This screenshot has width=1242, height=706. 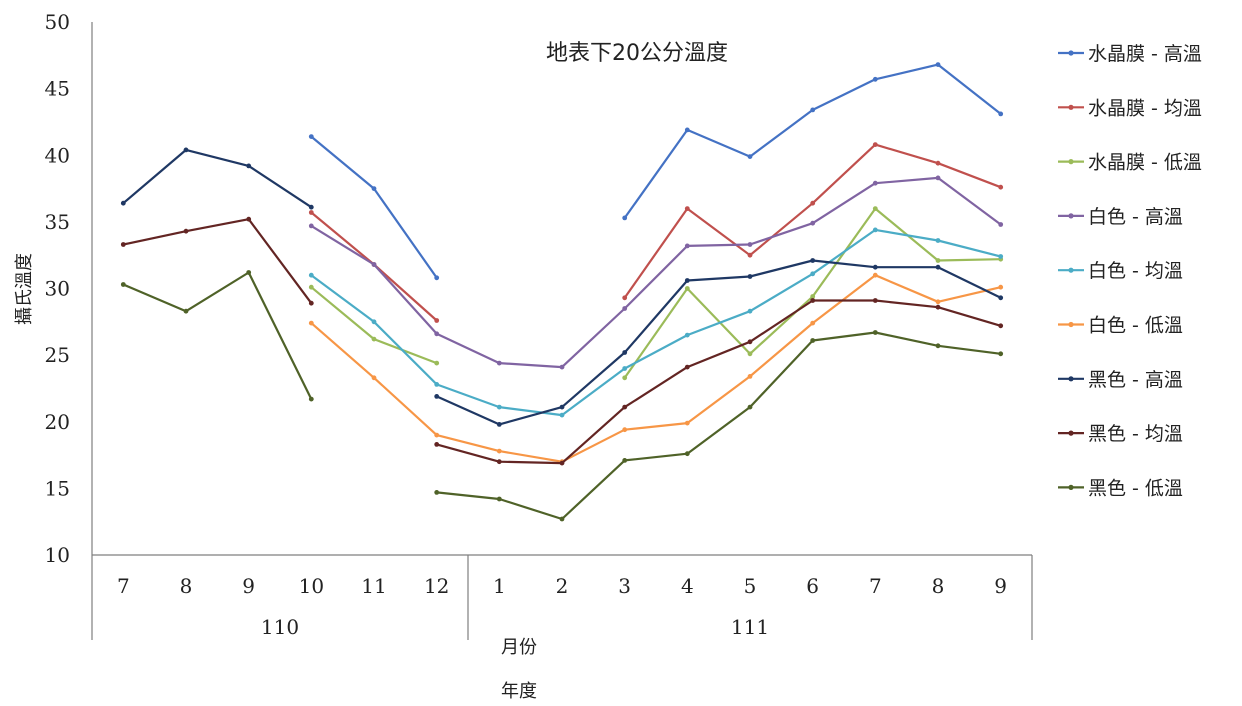 What do you see at coordinates (519, 691) in the screenshot?
I see `x-axis-title-year: 年度` at bounding box center [519, 691].